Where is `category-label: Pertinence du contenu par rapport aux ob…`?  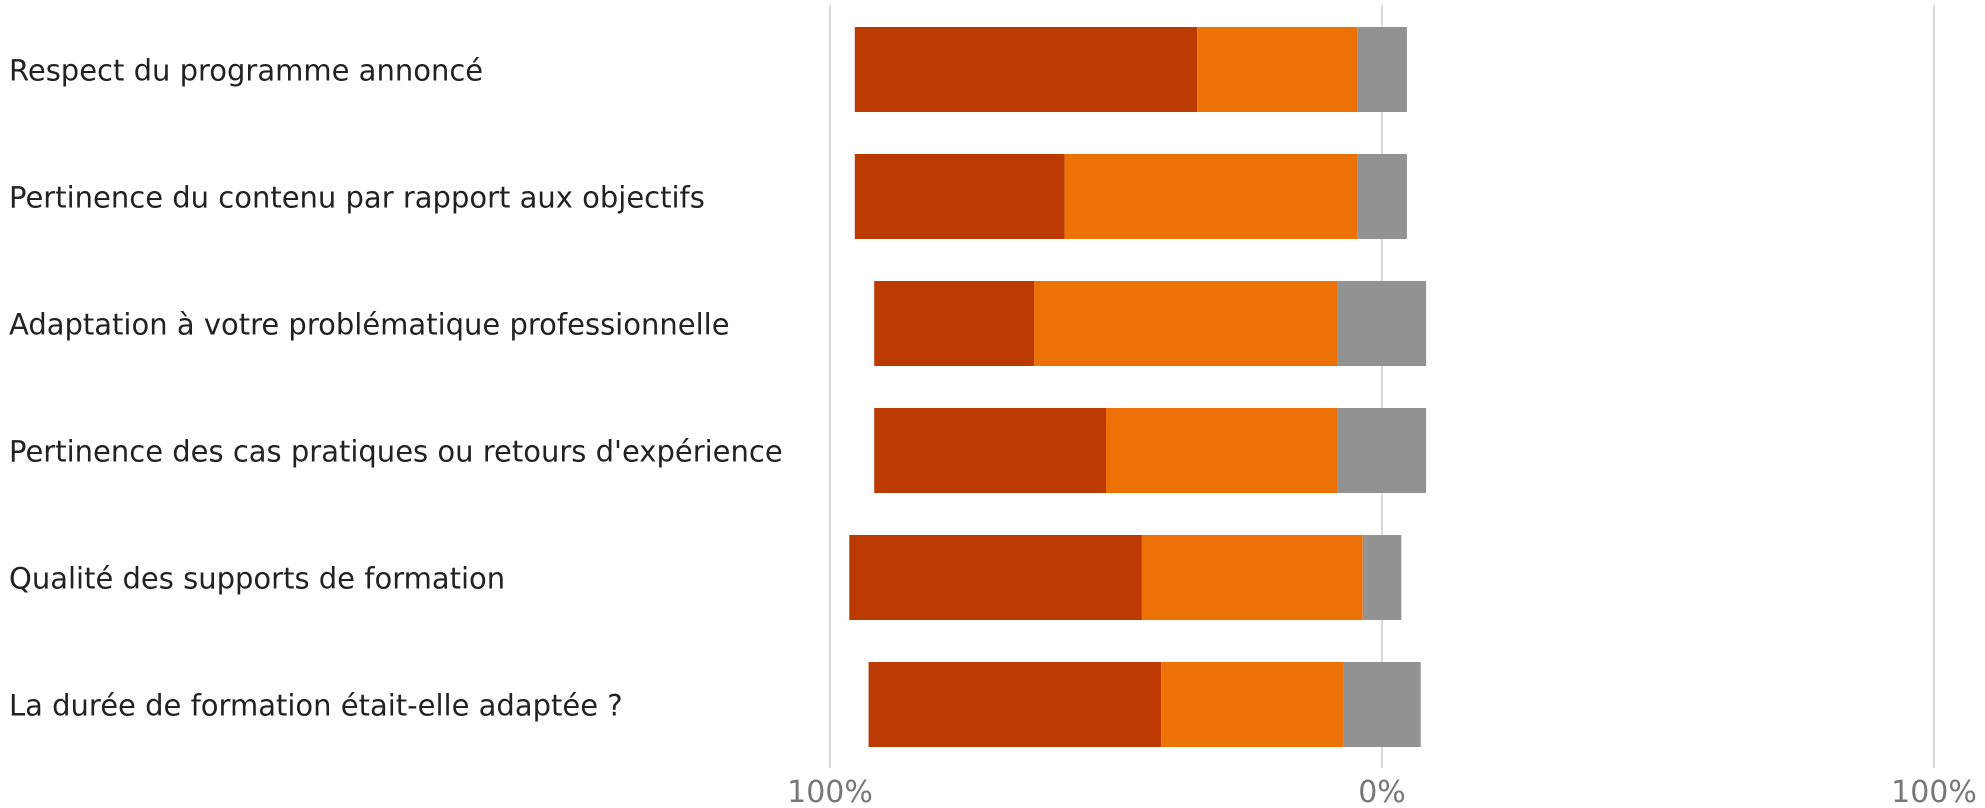 category-label: Pertinence du contenu par rapport aux ob… is located at coordinates (357, 198).